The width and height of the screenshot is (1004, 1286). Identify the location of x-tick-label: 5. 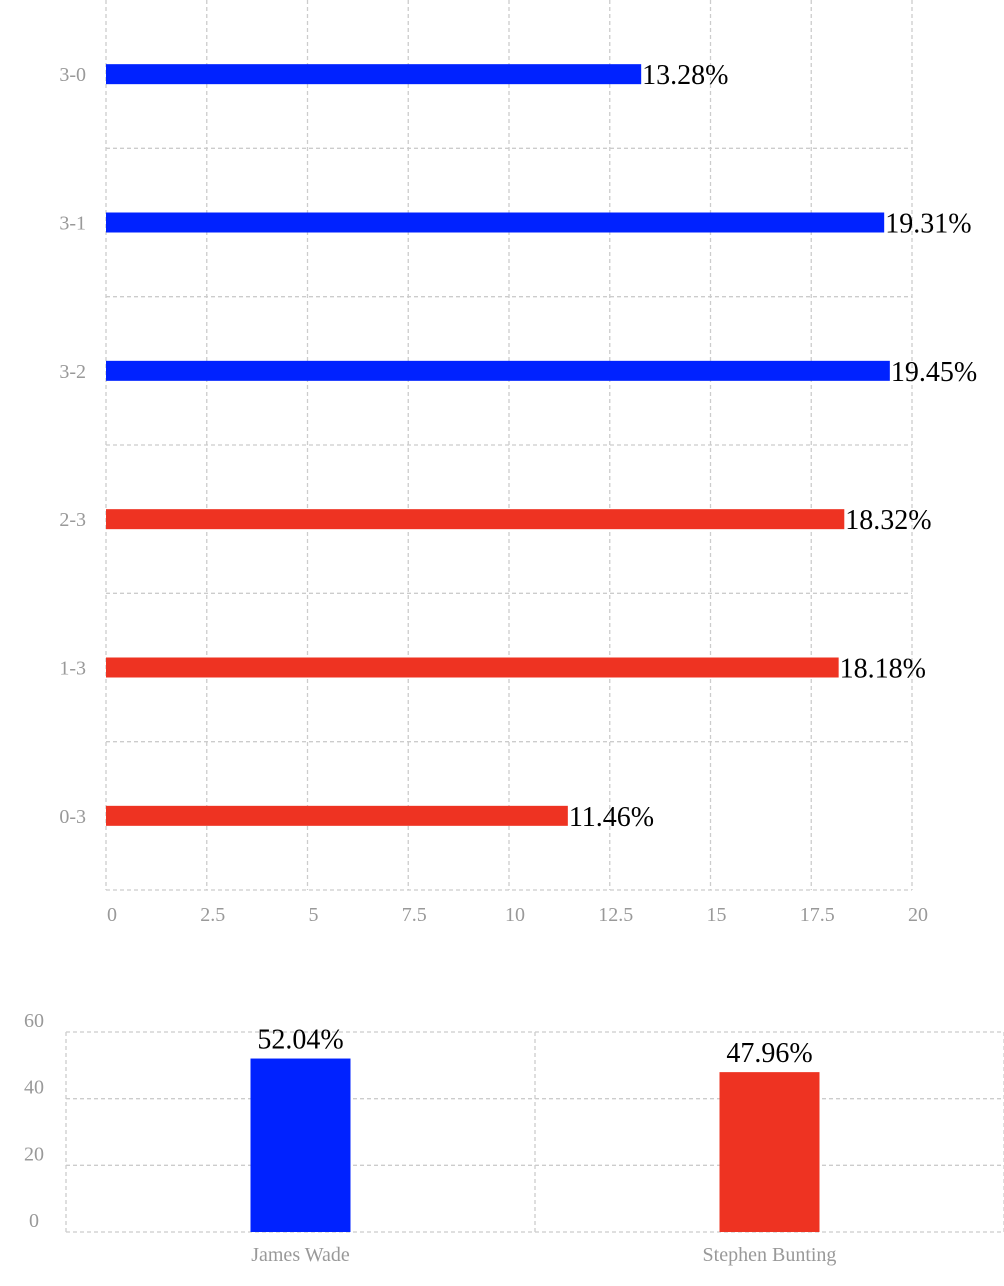
(314, 915).